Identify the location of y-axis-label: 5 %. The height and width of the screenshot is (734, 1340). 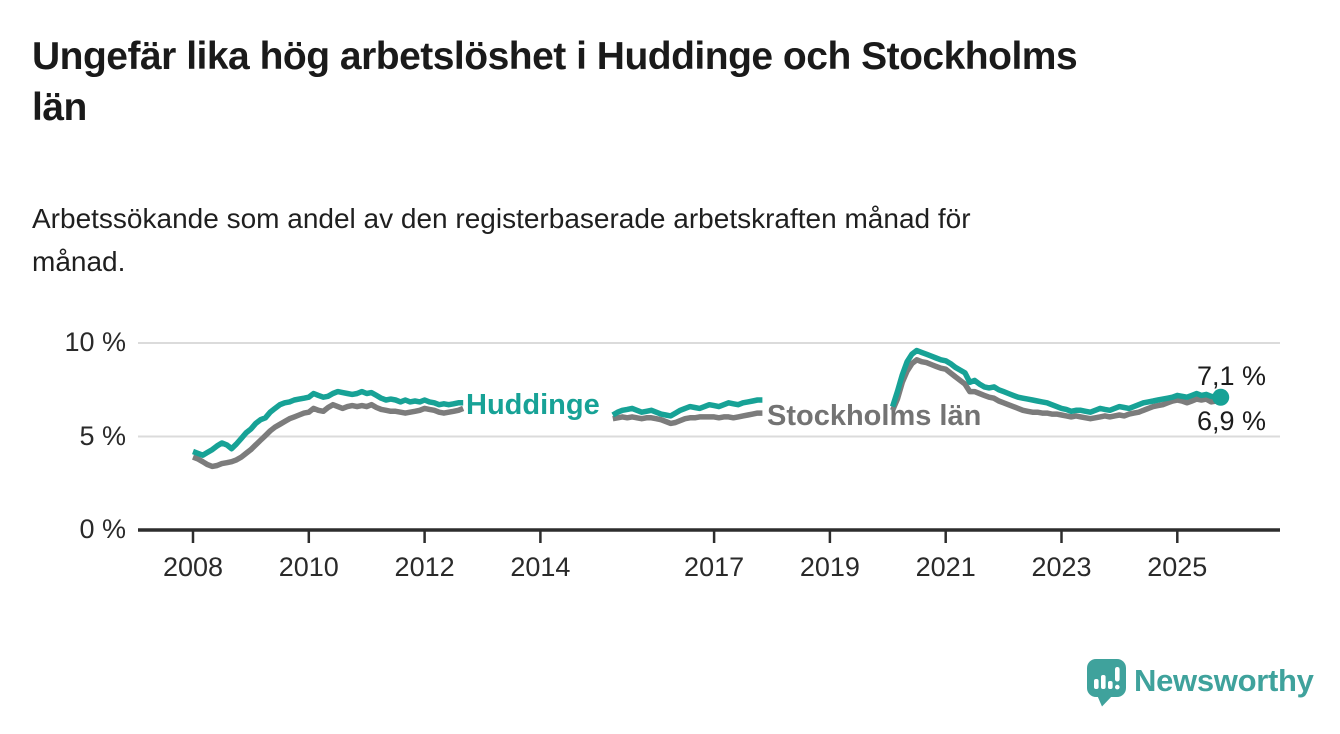
(102, 435).